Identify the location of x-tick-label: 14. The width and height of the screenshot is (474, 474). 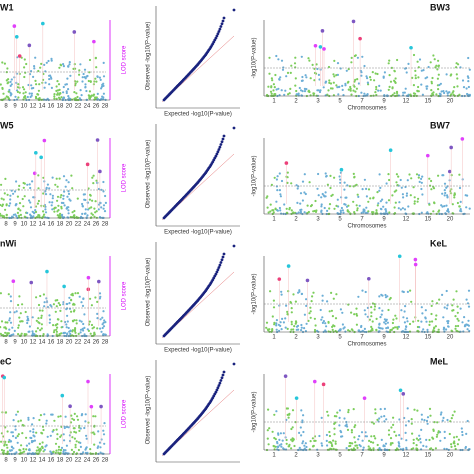
(42, 461).